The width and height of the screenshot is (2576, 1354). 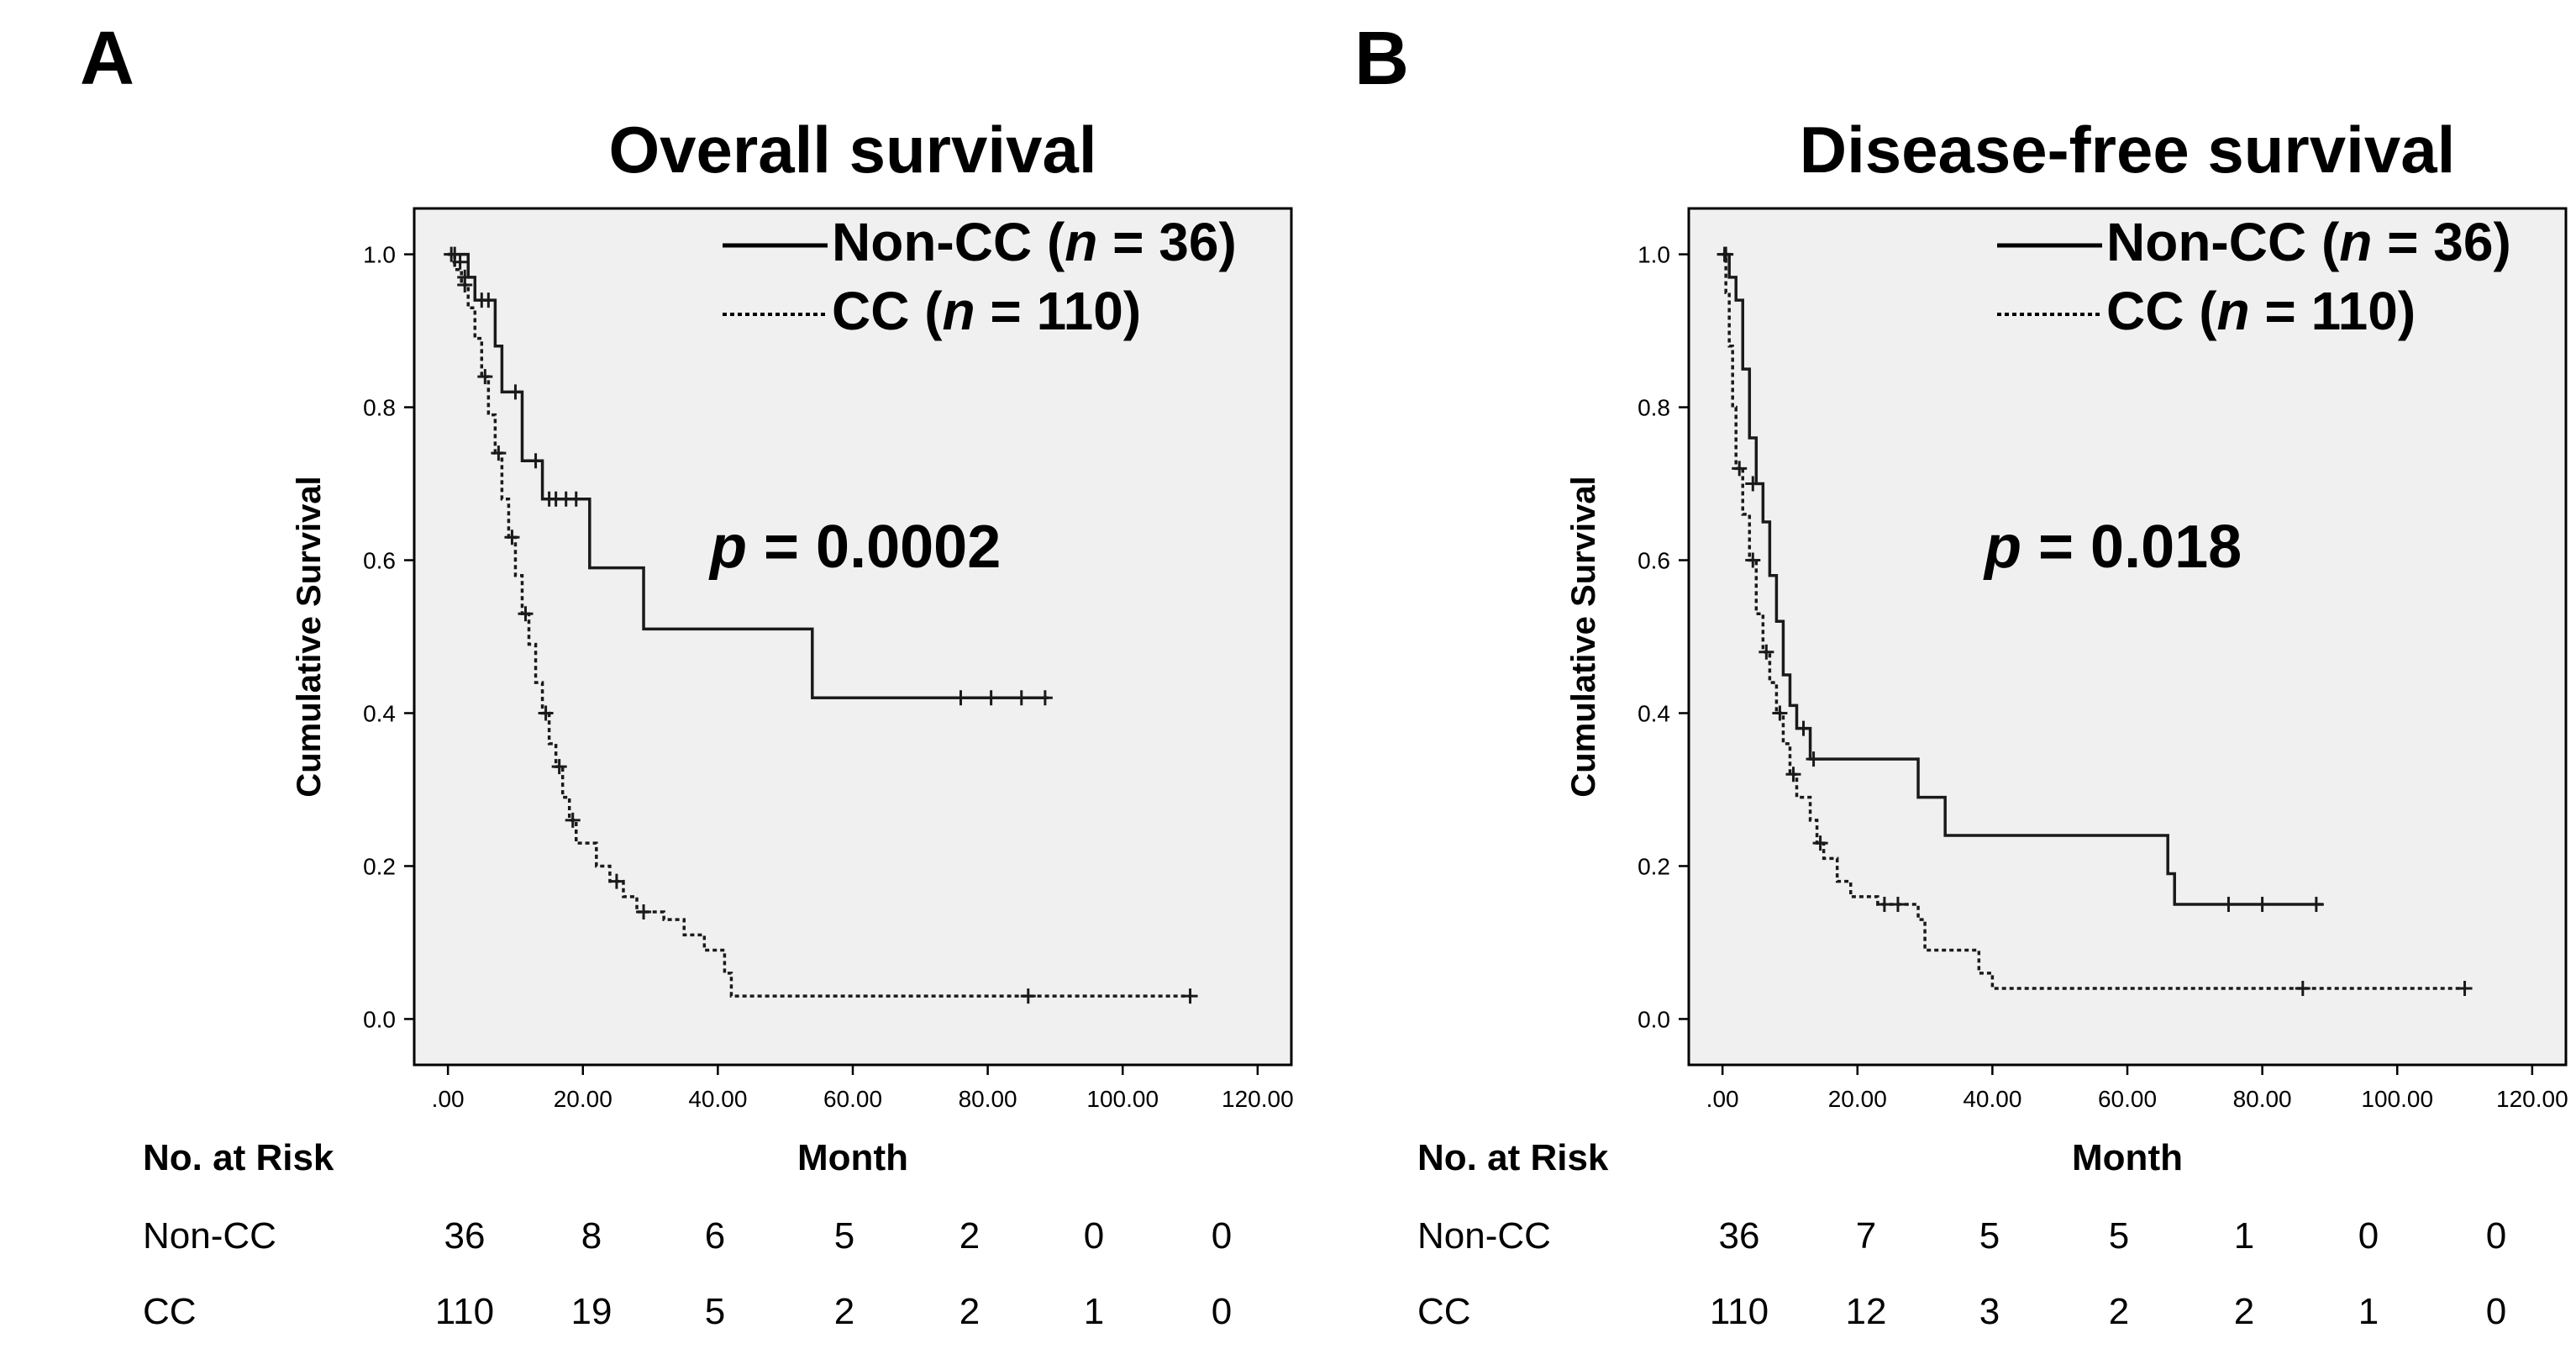 What do you see at coordinates (1654, 408) in the screenshot?
I see `y-tick-label: 0.8` at bounding box center [1654, 408].